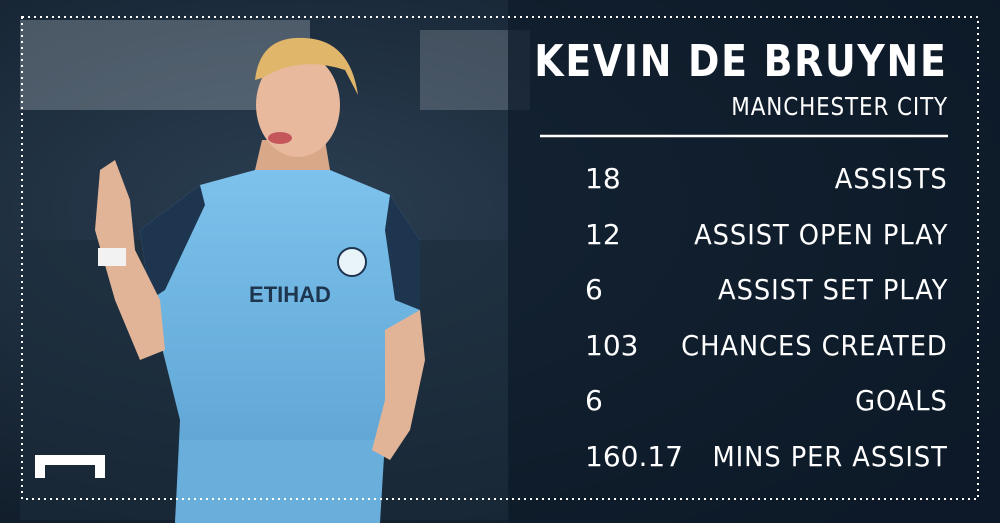 The height and width of the screenshot is (523, 1000). Describe the element at coordinates (901, 401) in the screenshot. I see `stat-label: GOALS` at that location.